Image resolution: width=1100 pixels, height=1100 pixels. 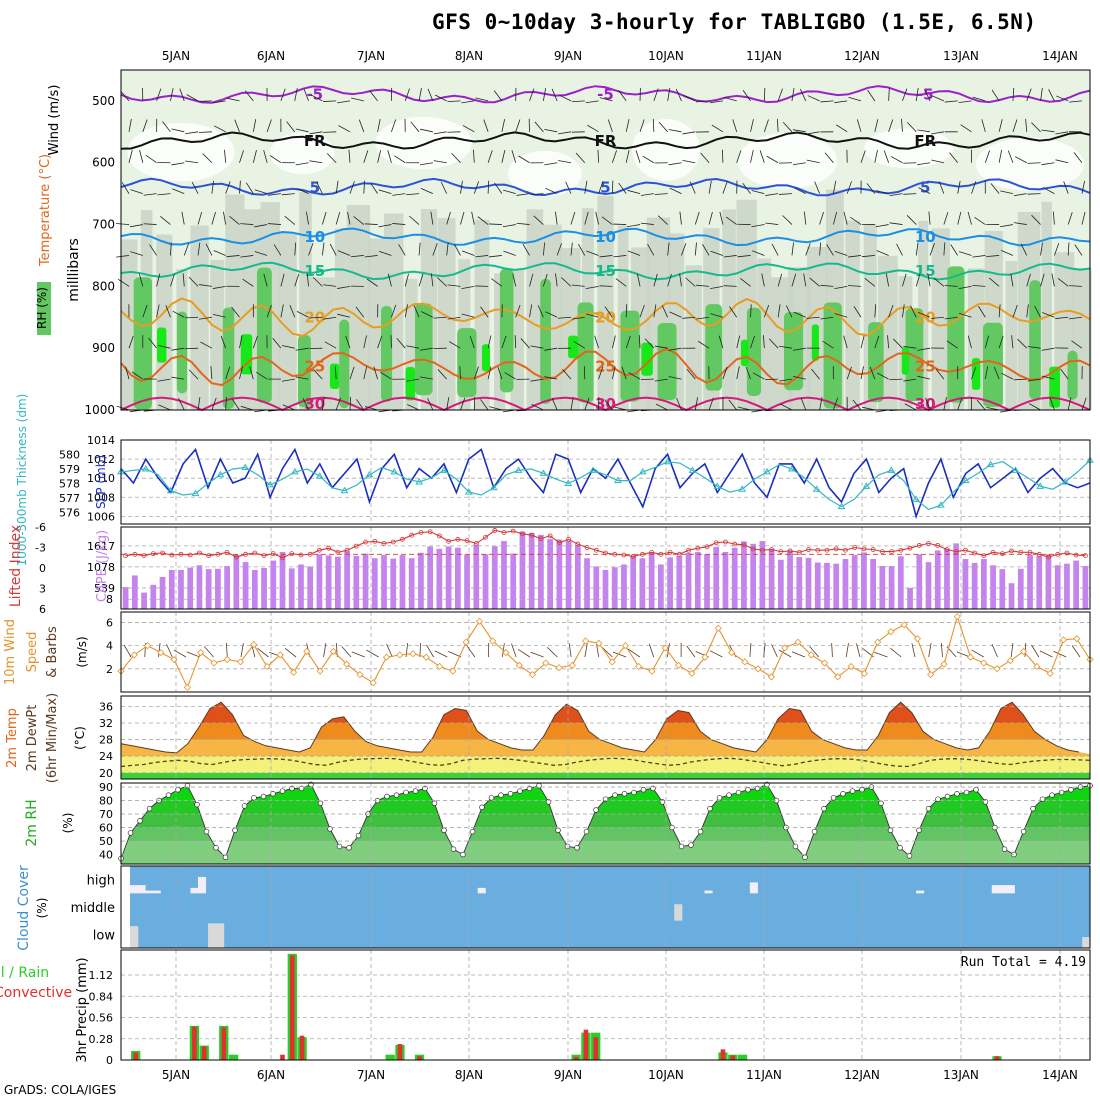 I want to click on cloud-low, so click(x=220, y=935).